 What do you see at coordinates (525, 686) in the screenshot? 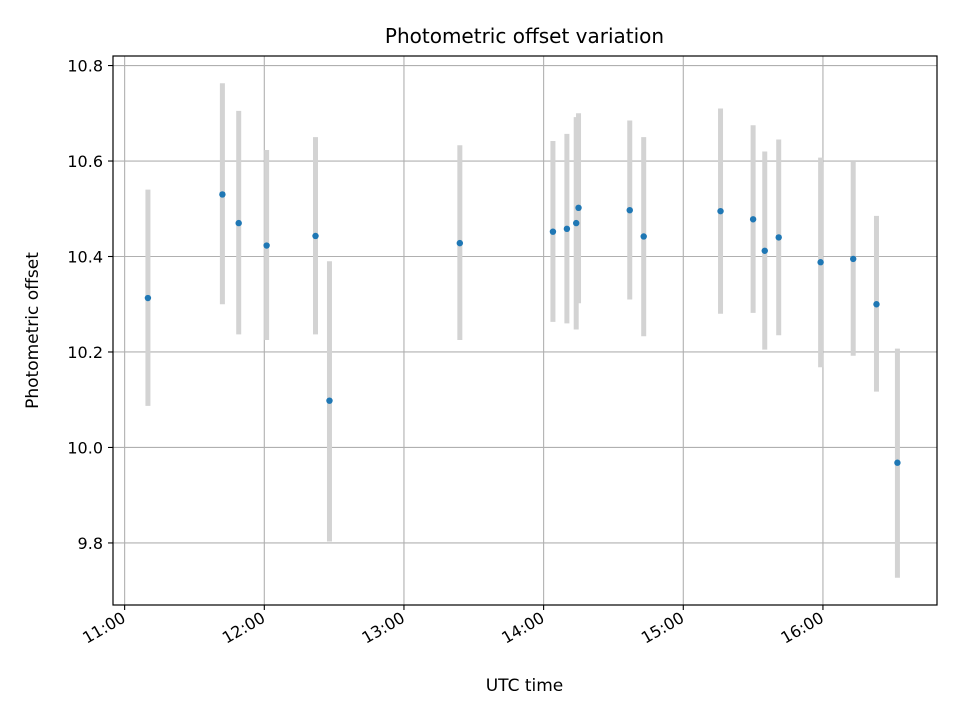
I see `x-axis-label: UTC time` at bounding box center [525, 686].